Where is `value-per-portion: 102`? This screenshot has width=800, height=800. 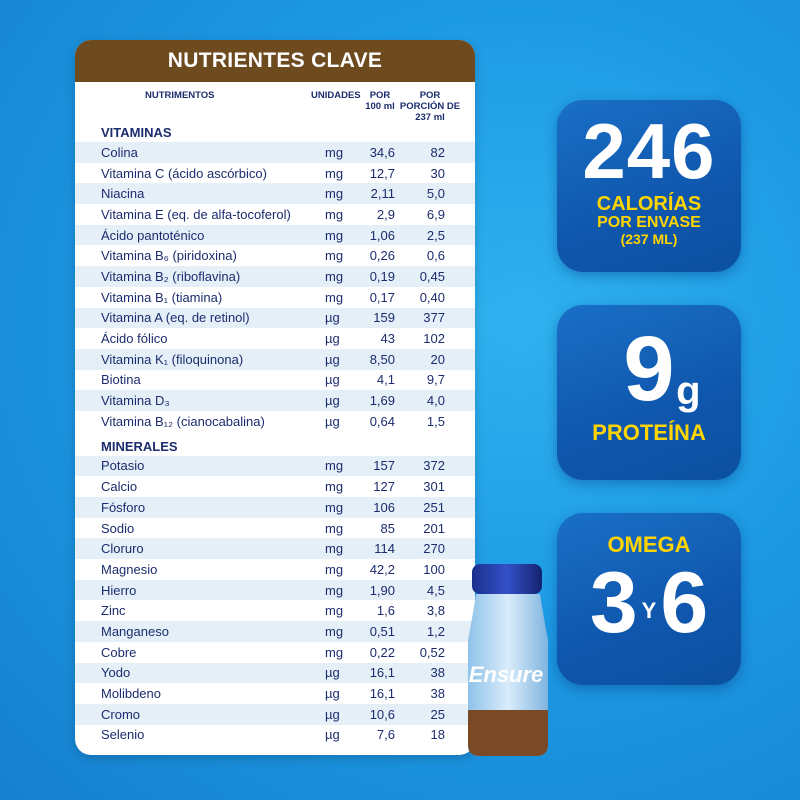 value-per-portion: 102 is located at coordinates (434, 339).